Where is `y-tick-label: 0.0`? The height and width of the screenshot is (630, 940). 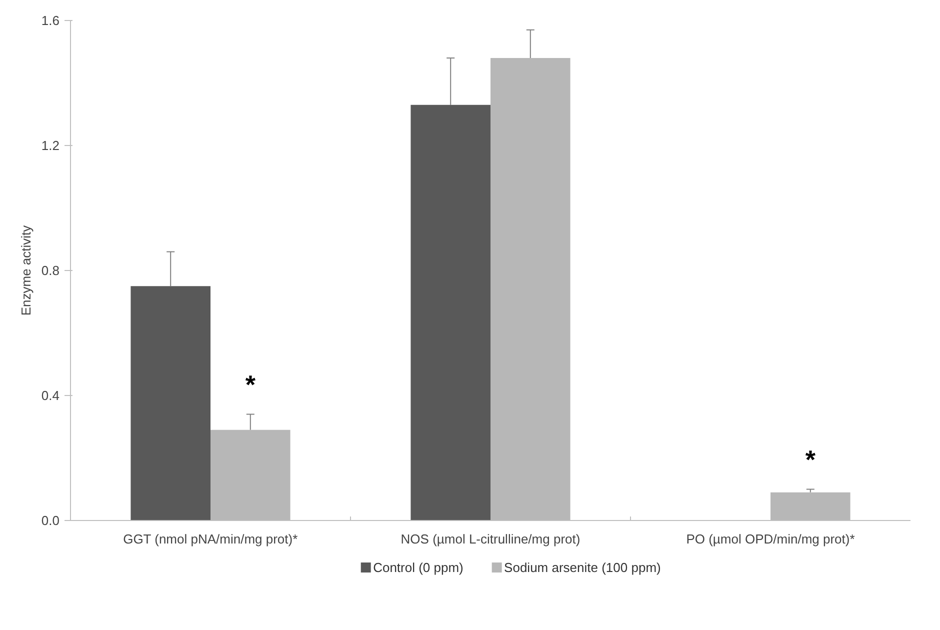 y-tick-label: 0.0 is located at coordinates (50, 520).